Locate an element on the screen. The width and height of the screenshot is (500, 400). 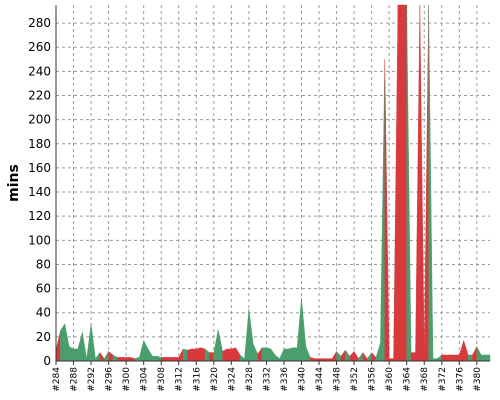
x-tick-label: #372 is located at coordinates (443, 379).